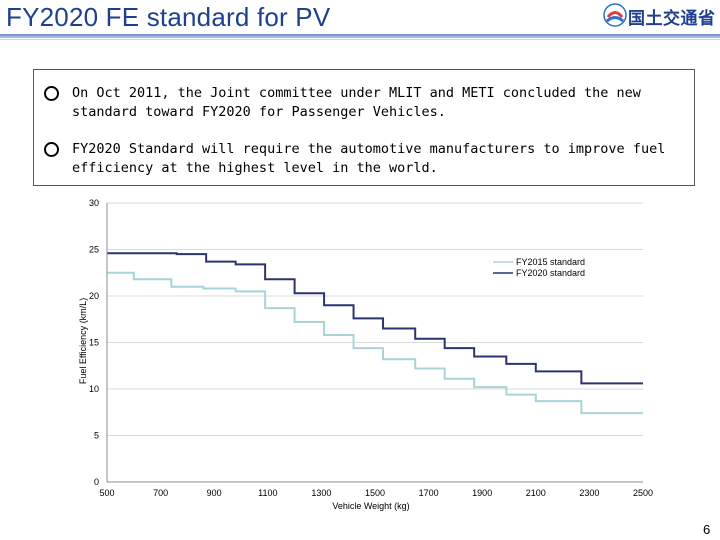 Image resolution: width=720 pixels, height=540 pixels. Describe the element at coordinates (83, 341) in the screenshot. I see `y-axis-label: Fuel Efficiency (km/L)` at that location.